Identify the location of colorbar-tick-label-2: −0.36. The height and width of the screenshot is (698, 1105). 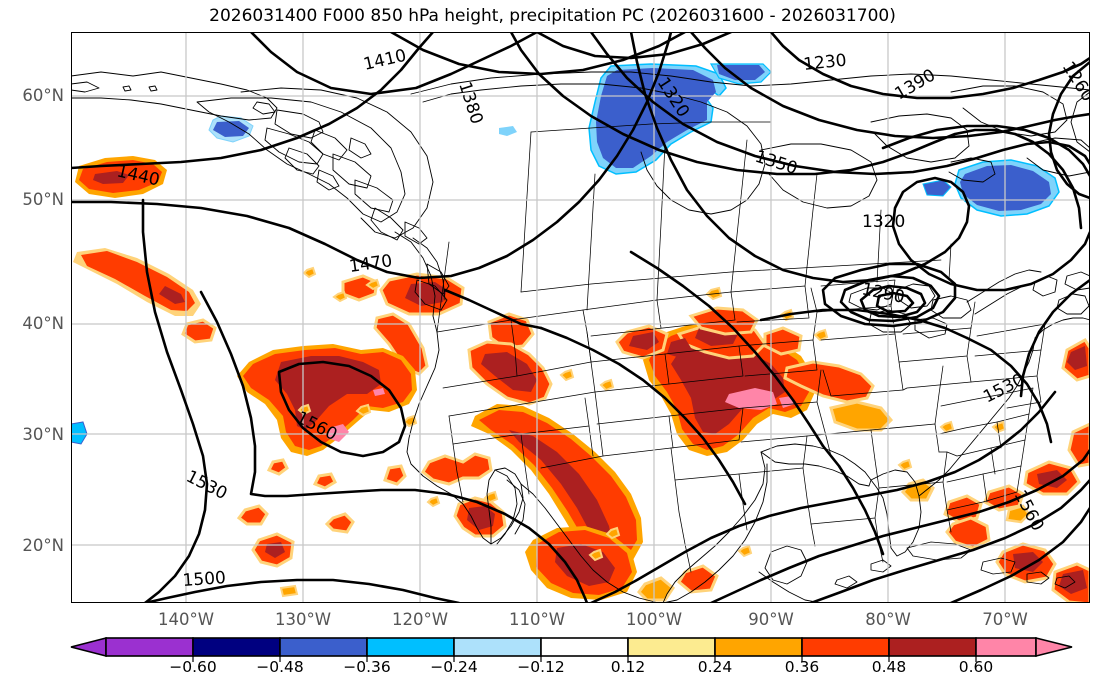
(367, 667).